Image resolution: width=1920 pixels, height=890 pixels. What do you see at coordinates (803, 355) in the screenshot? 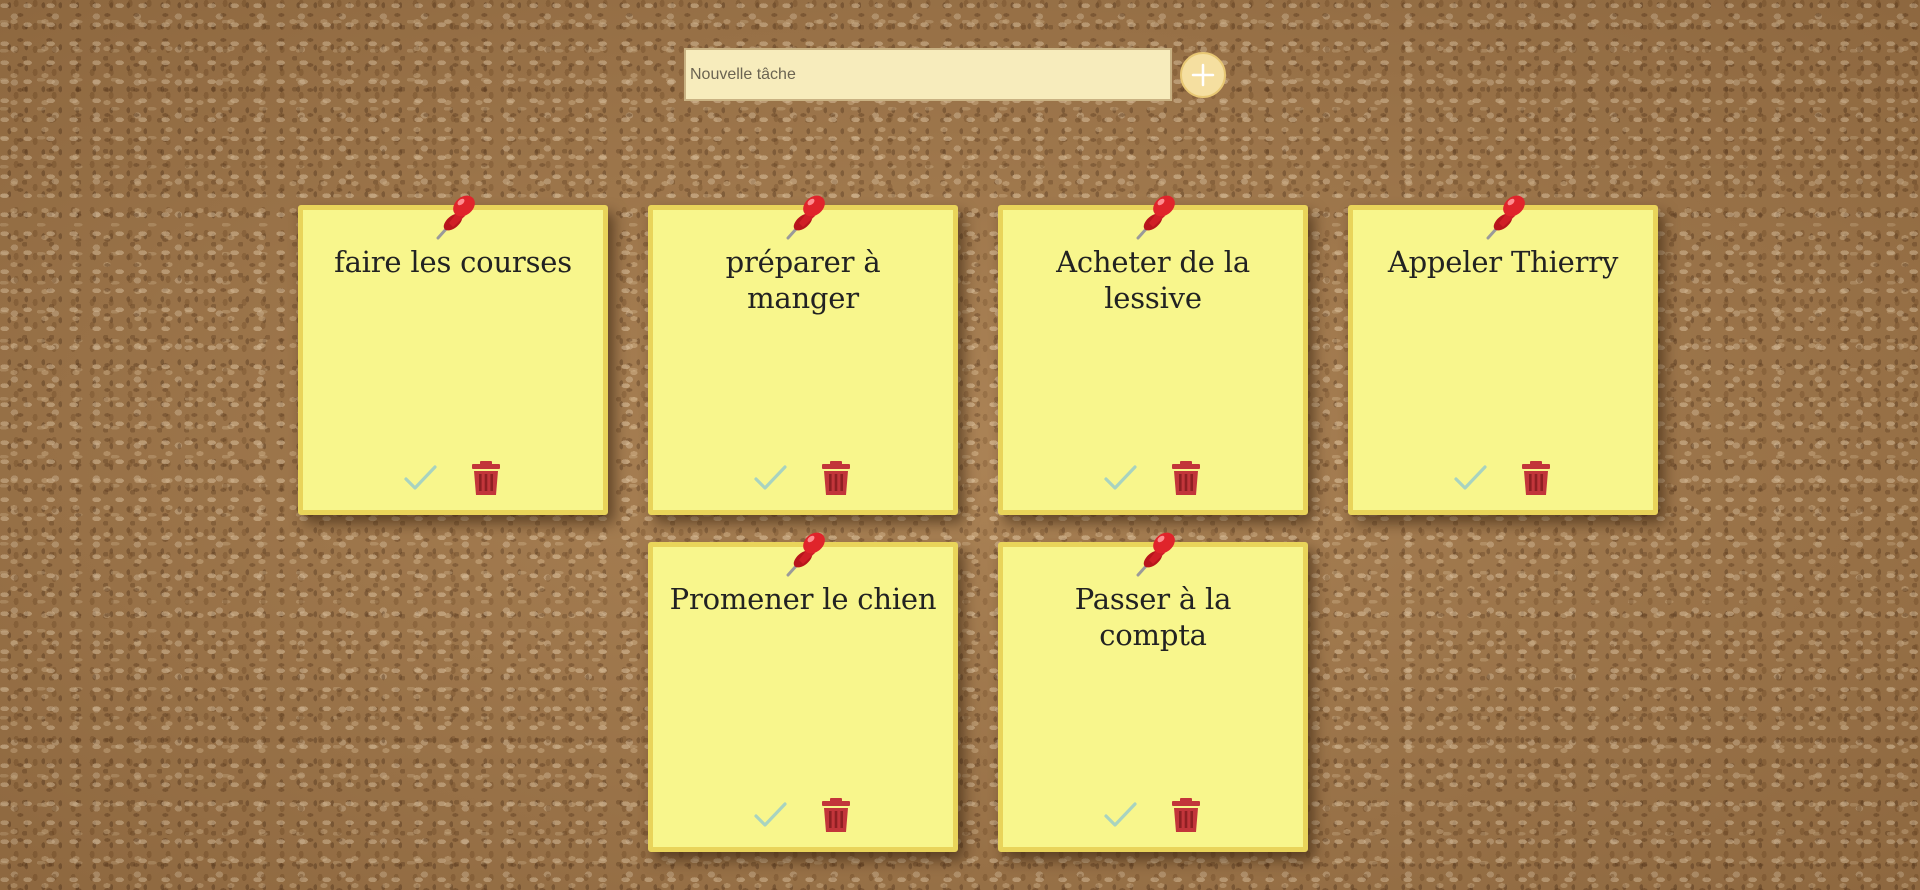
I see `sticky-note: préparer à manger` at bounding box center [803, 355].